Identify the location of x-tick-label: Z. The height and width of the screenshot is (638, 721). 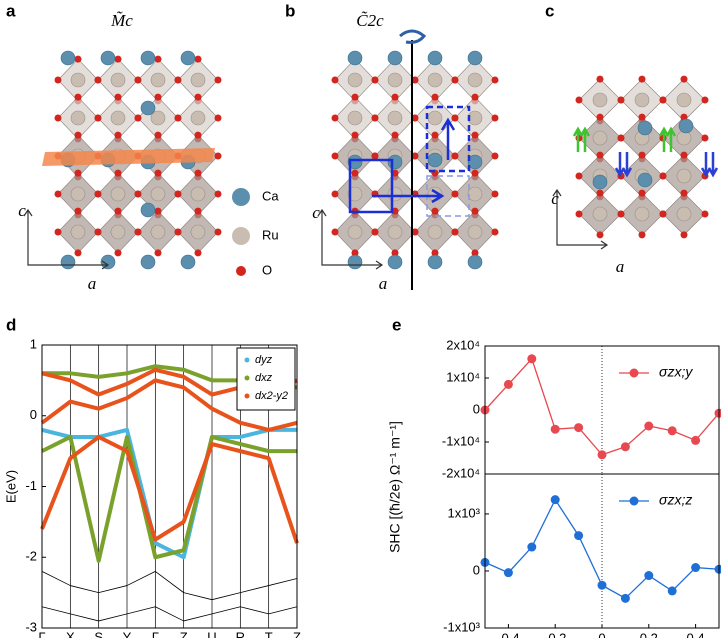
(297, 633).